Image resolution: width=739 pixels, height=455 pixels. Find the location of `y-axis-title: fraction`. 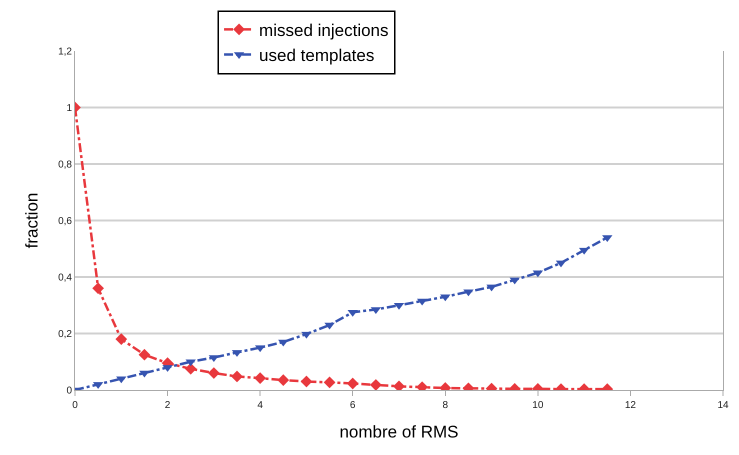

y-axis-title: fraction is located at coordinates (32, 220).